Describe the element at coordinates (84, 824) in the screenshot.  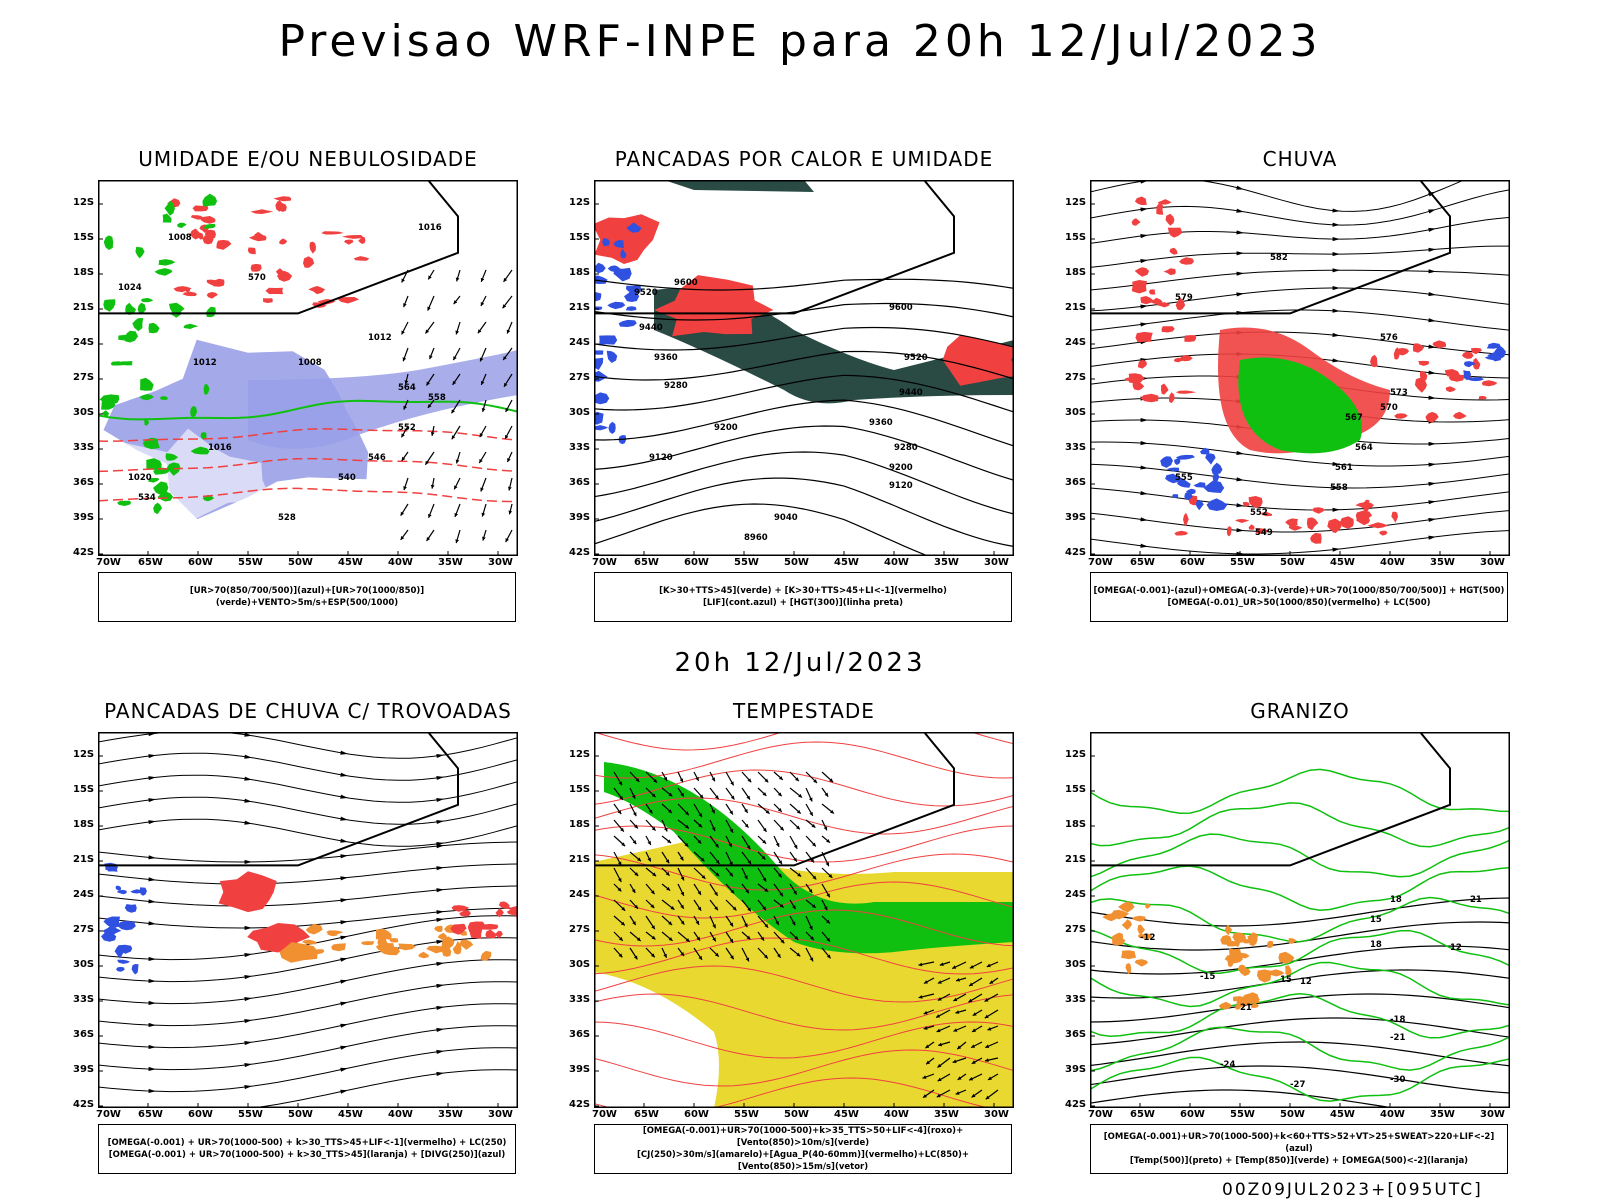
I see `lat-tick-label: 18S` at that location.